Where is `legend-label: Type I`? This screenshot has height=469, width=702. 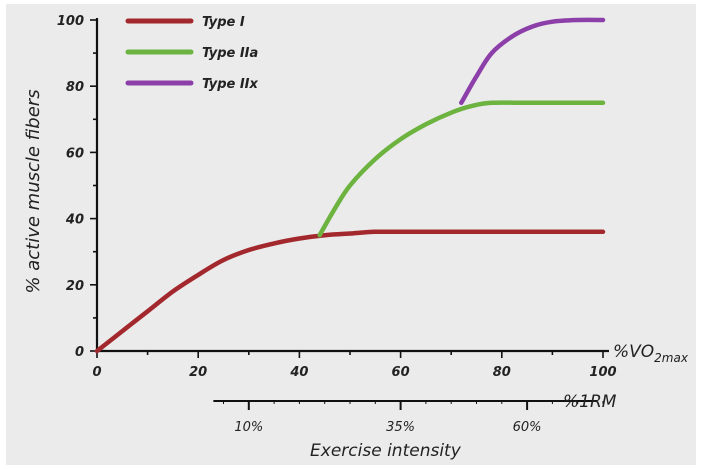
legend-label: Type I is located at coordinates (223, 22).